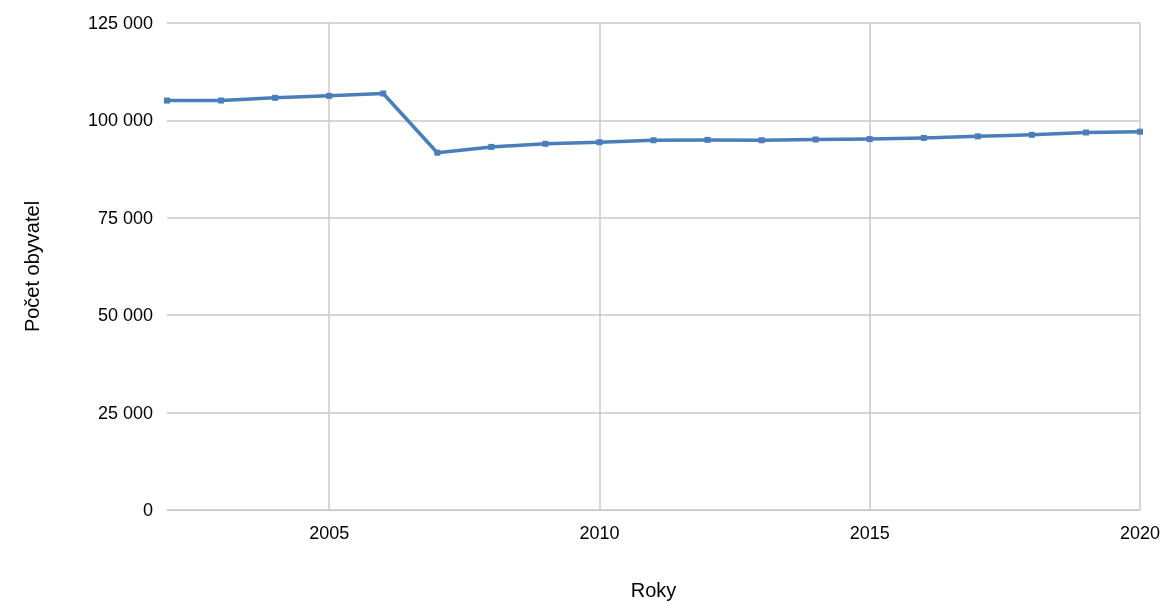  I want to click on x-tick-label: 2005, so click(329, 533).